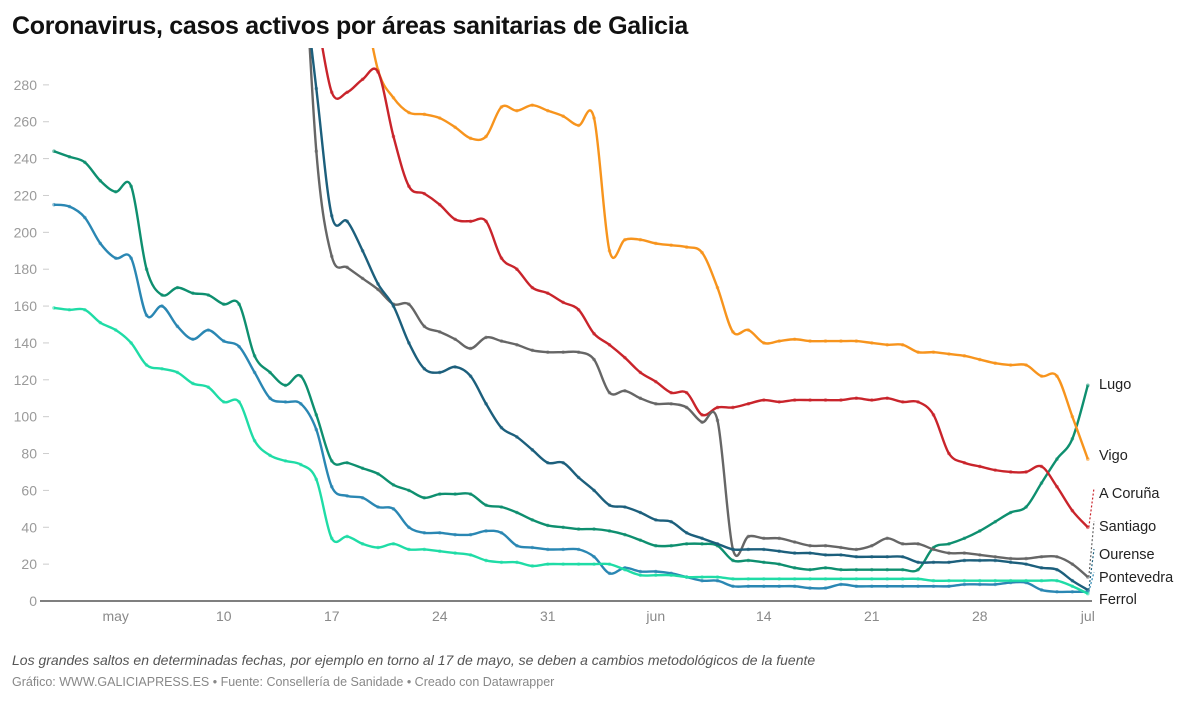 This screenshot has width=1199, height=709. I want to click on series-label: Ferrol, so click(1118, 600).